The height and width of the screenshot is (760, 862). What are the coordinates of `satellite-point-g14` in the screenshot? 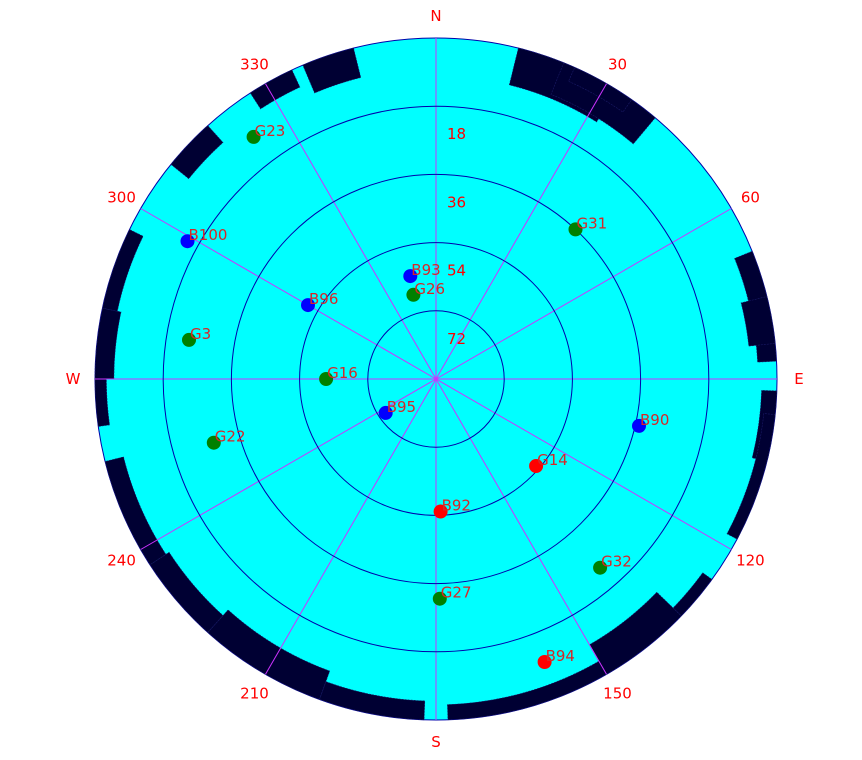 It's located at (536, 466).